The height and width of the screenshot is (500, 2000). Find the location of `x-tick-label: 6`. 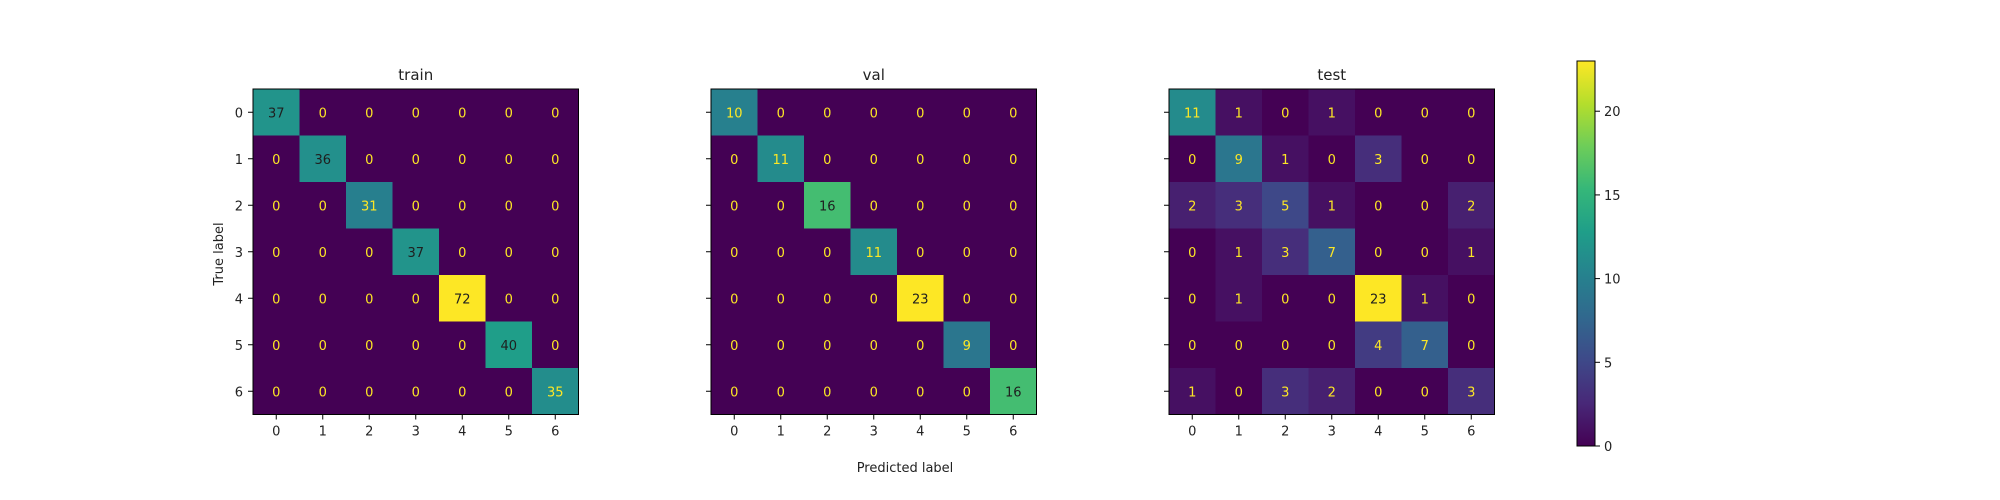

x-tick-label: 6 is located at coordinates (1471, 432).